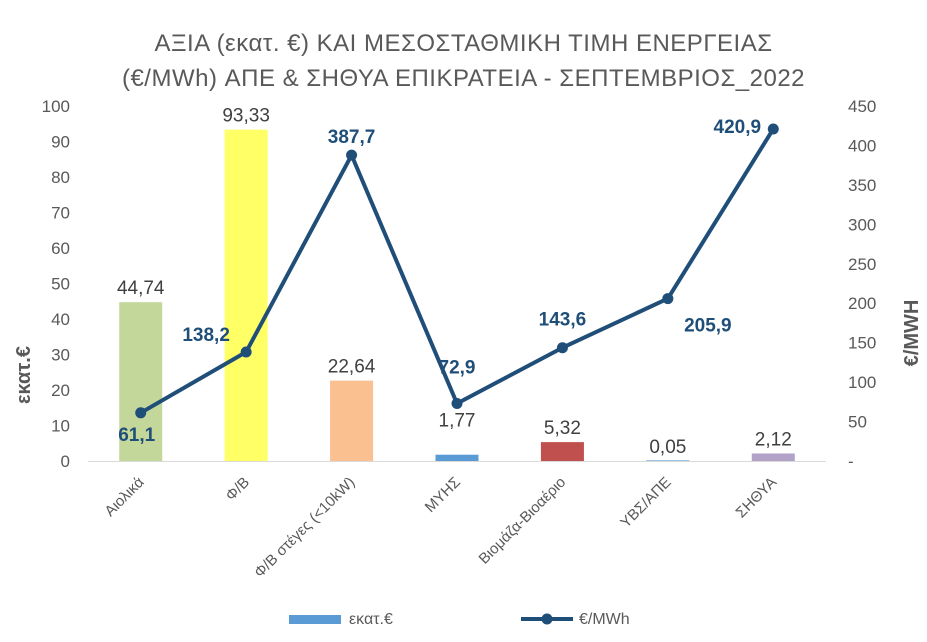 This screenshot has width=927, height=642. I want to click on line-data-label: 138,2, so click(206, 335).